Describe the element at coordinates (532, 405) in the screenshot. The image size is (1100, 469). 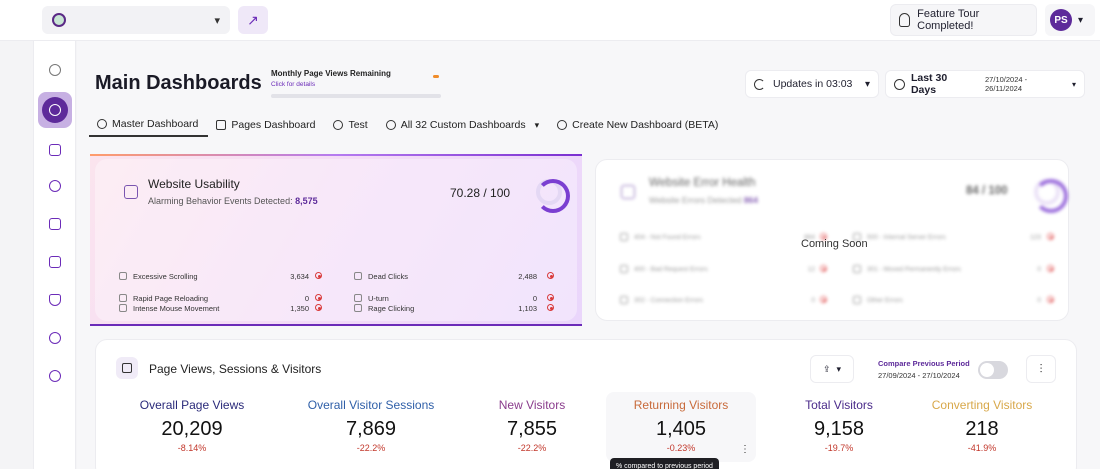
I see `stat-label: New Visitors` at that location.